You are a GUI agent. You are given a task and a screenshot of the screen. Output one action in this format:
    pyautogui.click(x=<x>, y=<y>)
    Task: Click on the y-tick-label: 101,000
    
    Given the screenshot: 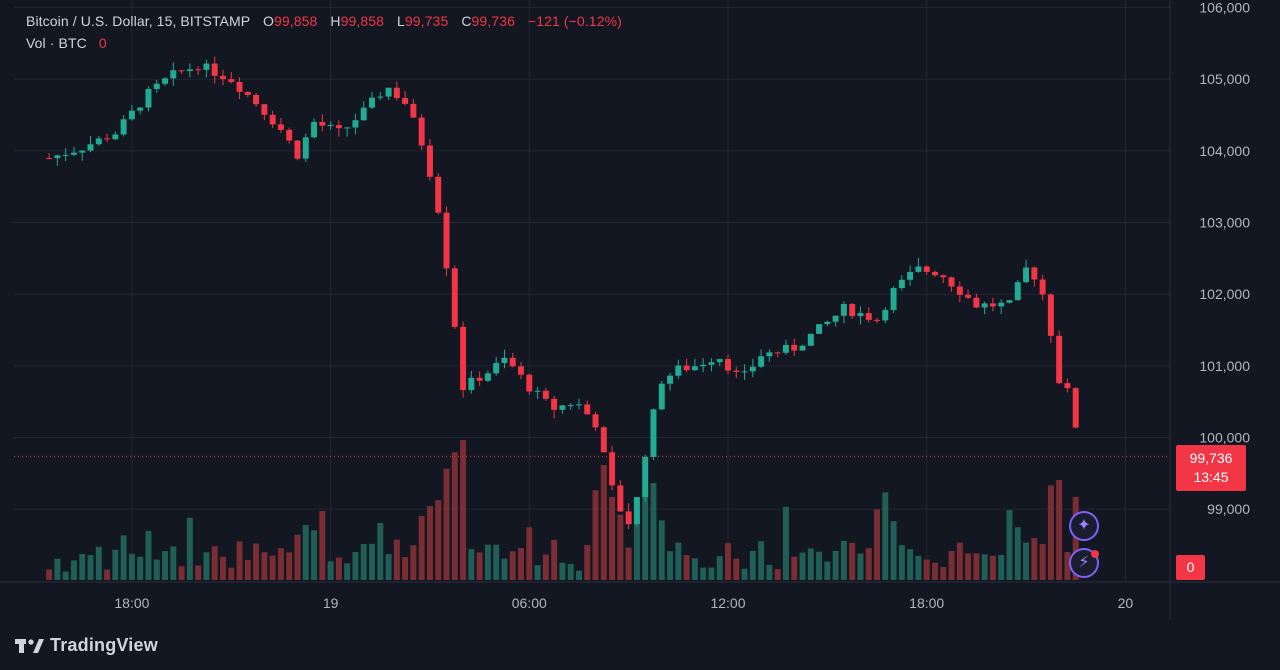 What is the action you would take?
    pyautogui.click(x=1224, y=366)
    